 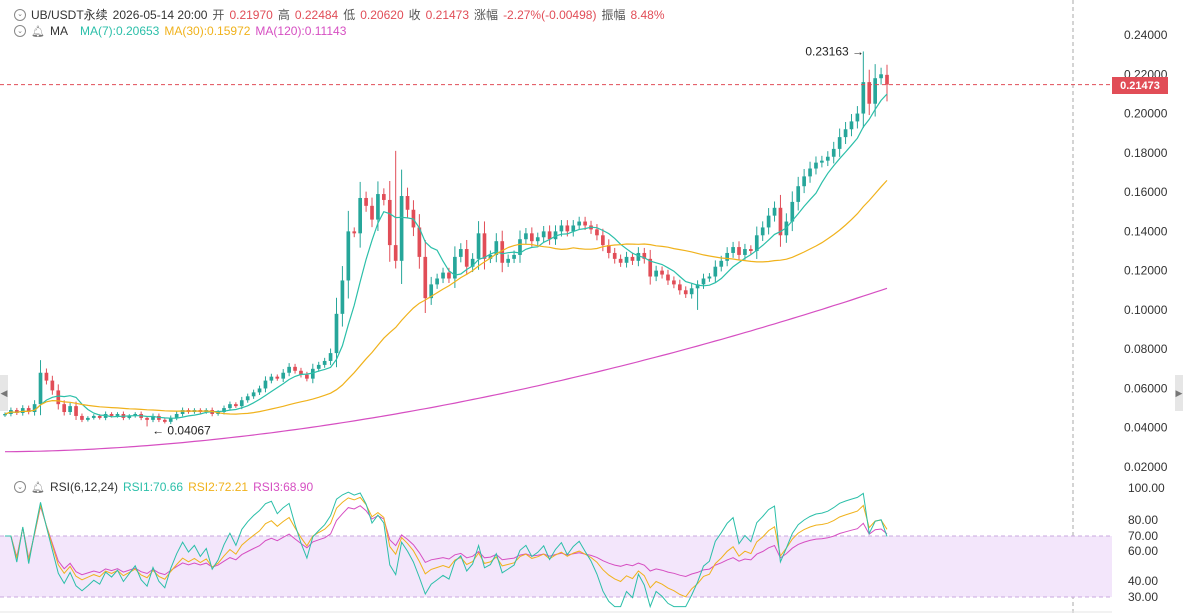 What do you see at coordinates (1146, 271) in the screenshot?
I see `price-axis-label: 0.12000` at bounding box center [1146, 271].